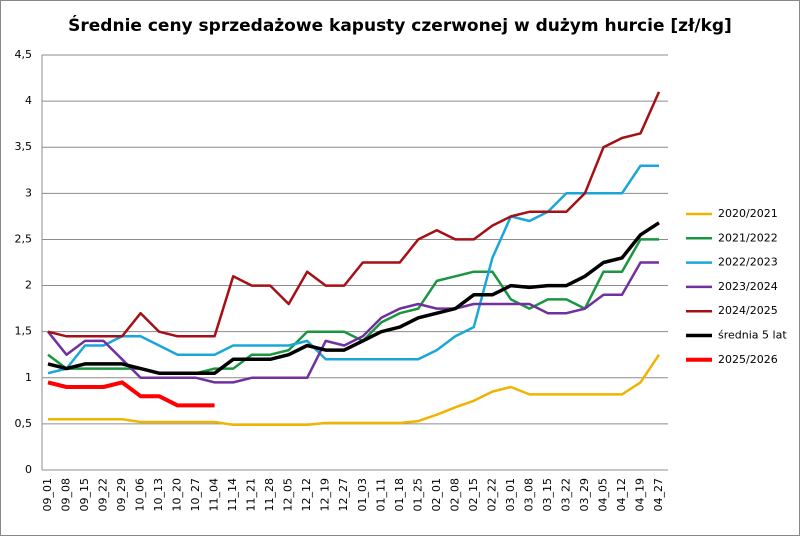 Image resolution: width=801 pixels, height=541 pixels. I want to click on x-tick-label: 09_29, so click(121, 495).